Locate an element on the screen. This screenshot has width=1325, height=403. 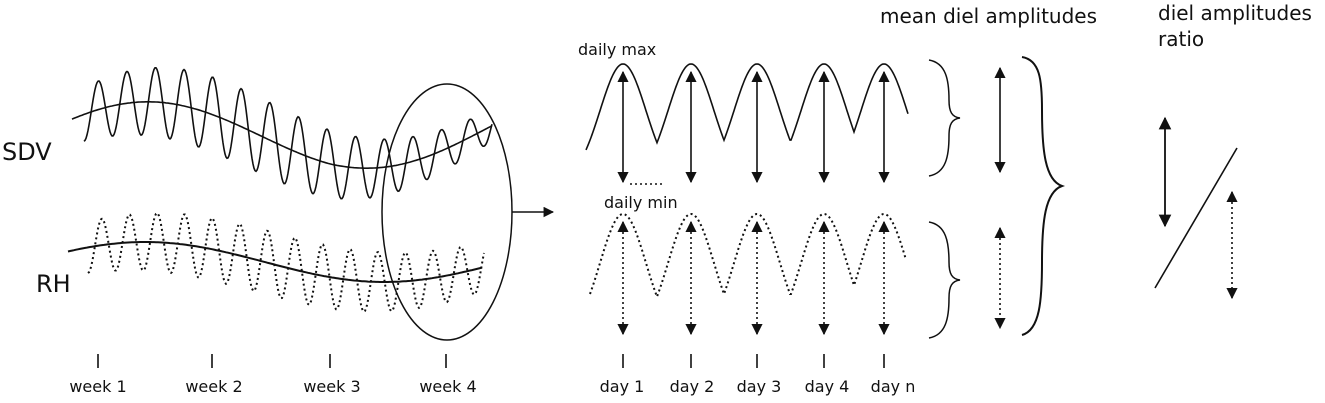
daily-max-label: daily max is located at coordinates (617, 49).